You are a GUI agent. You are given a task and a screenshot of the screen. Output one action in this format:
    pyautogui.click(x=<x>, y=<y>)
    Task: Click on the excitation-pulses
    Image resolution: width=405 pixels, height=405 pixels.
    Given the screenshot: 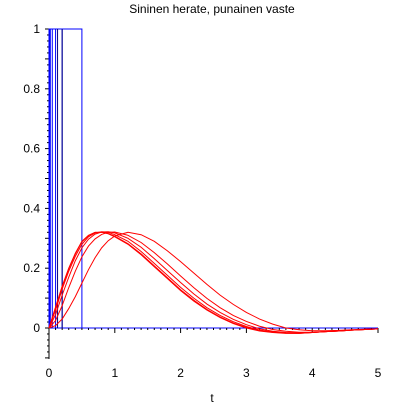 What is the action you would take?
    pyautogui.click(x=65, y=178)
    